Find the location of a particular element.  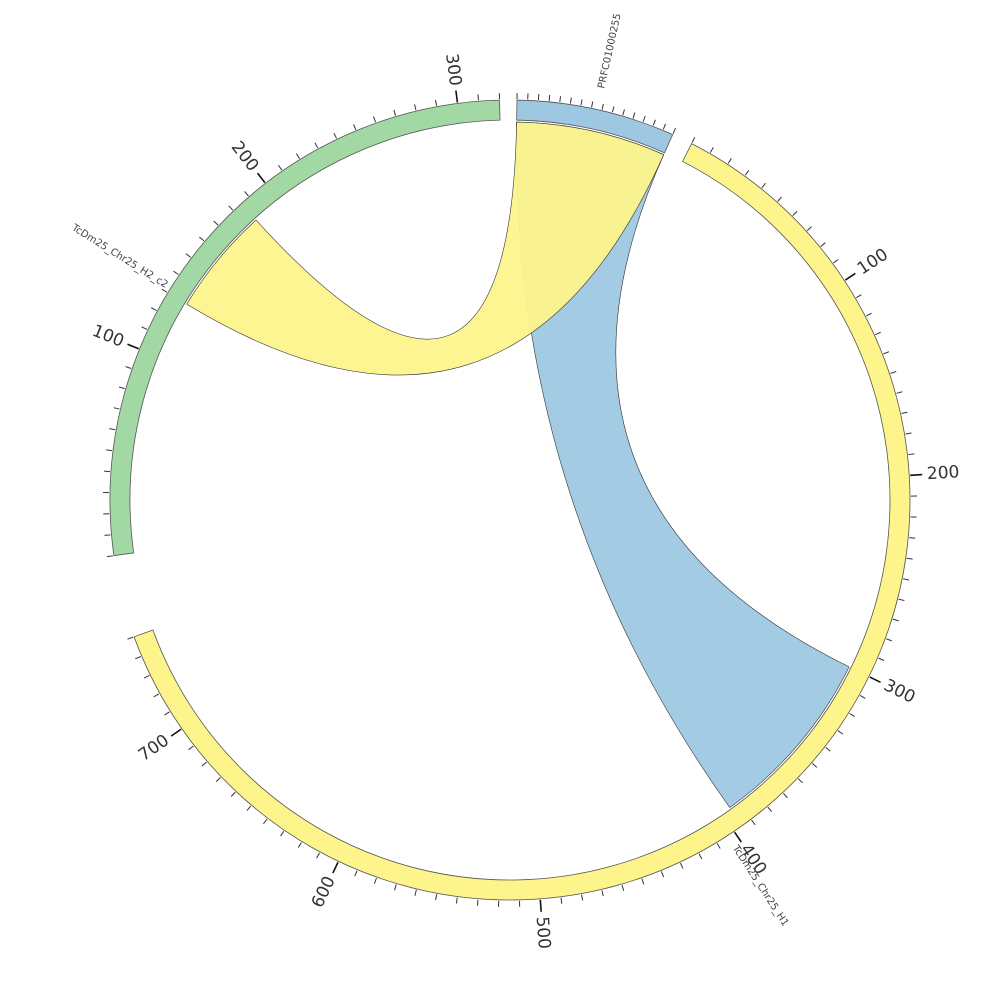

tick-label: 600 is located at coordinates (324, 892).